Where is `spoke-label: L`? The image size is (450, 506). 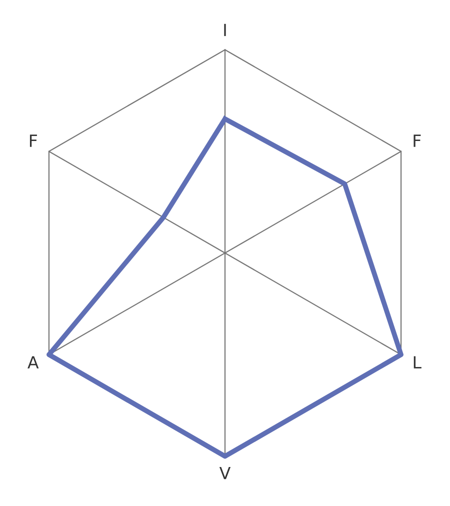
spoke-label: L is located at coordinates (418, 362).